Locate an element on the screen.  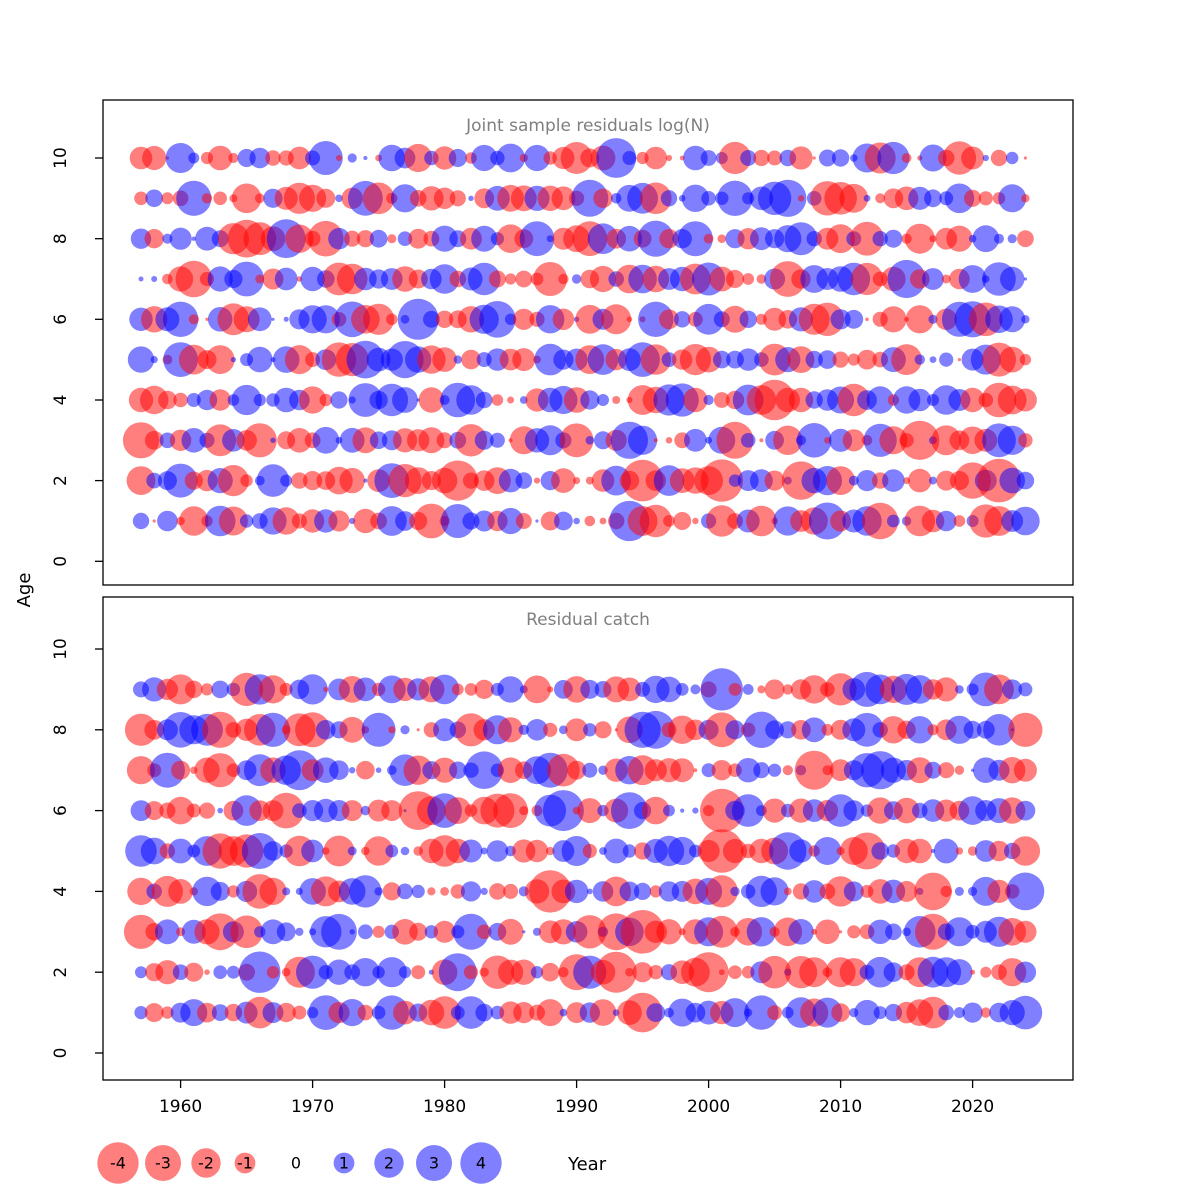
x-axis-tick-label: 2020 is located at coordinates (972, 1107).